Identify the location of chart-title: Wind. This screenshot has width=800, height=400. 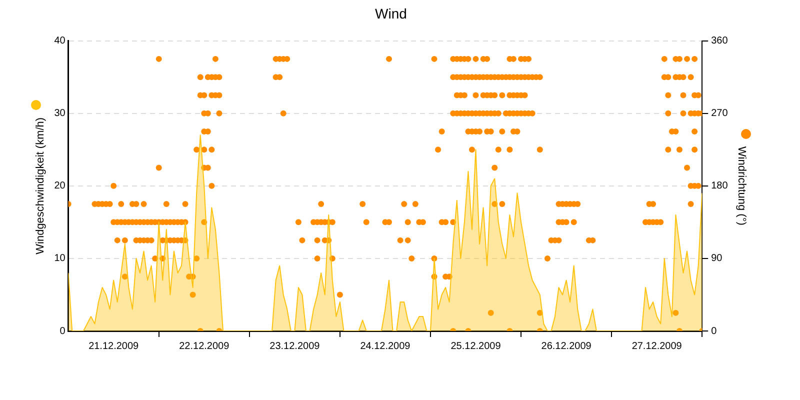
(391, 13).